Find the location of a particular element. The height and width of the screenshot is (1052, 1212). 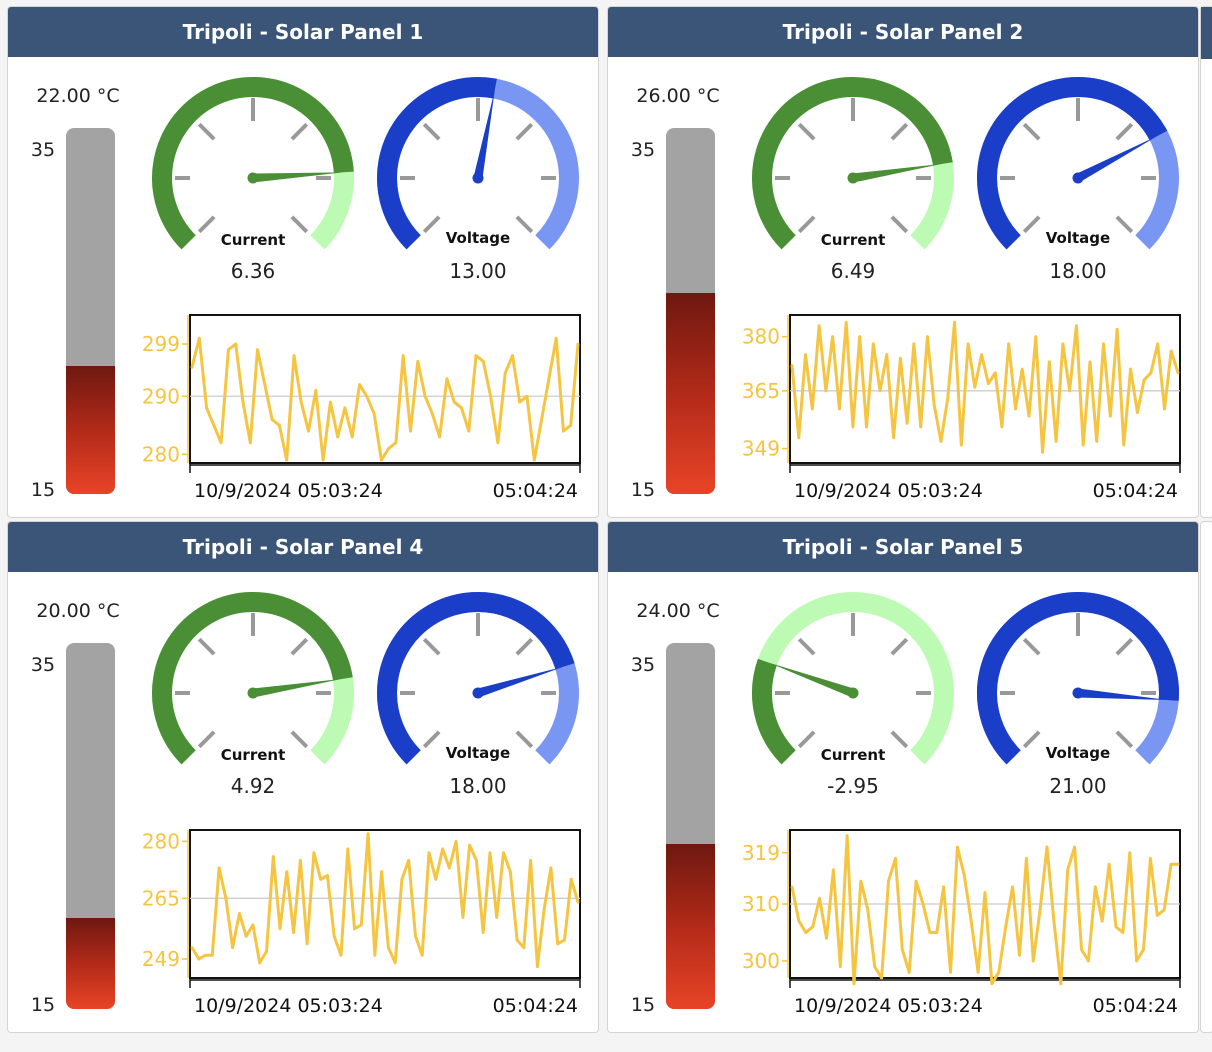

voltage-gauge-level is located at coordinates (1078, 678).